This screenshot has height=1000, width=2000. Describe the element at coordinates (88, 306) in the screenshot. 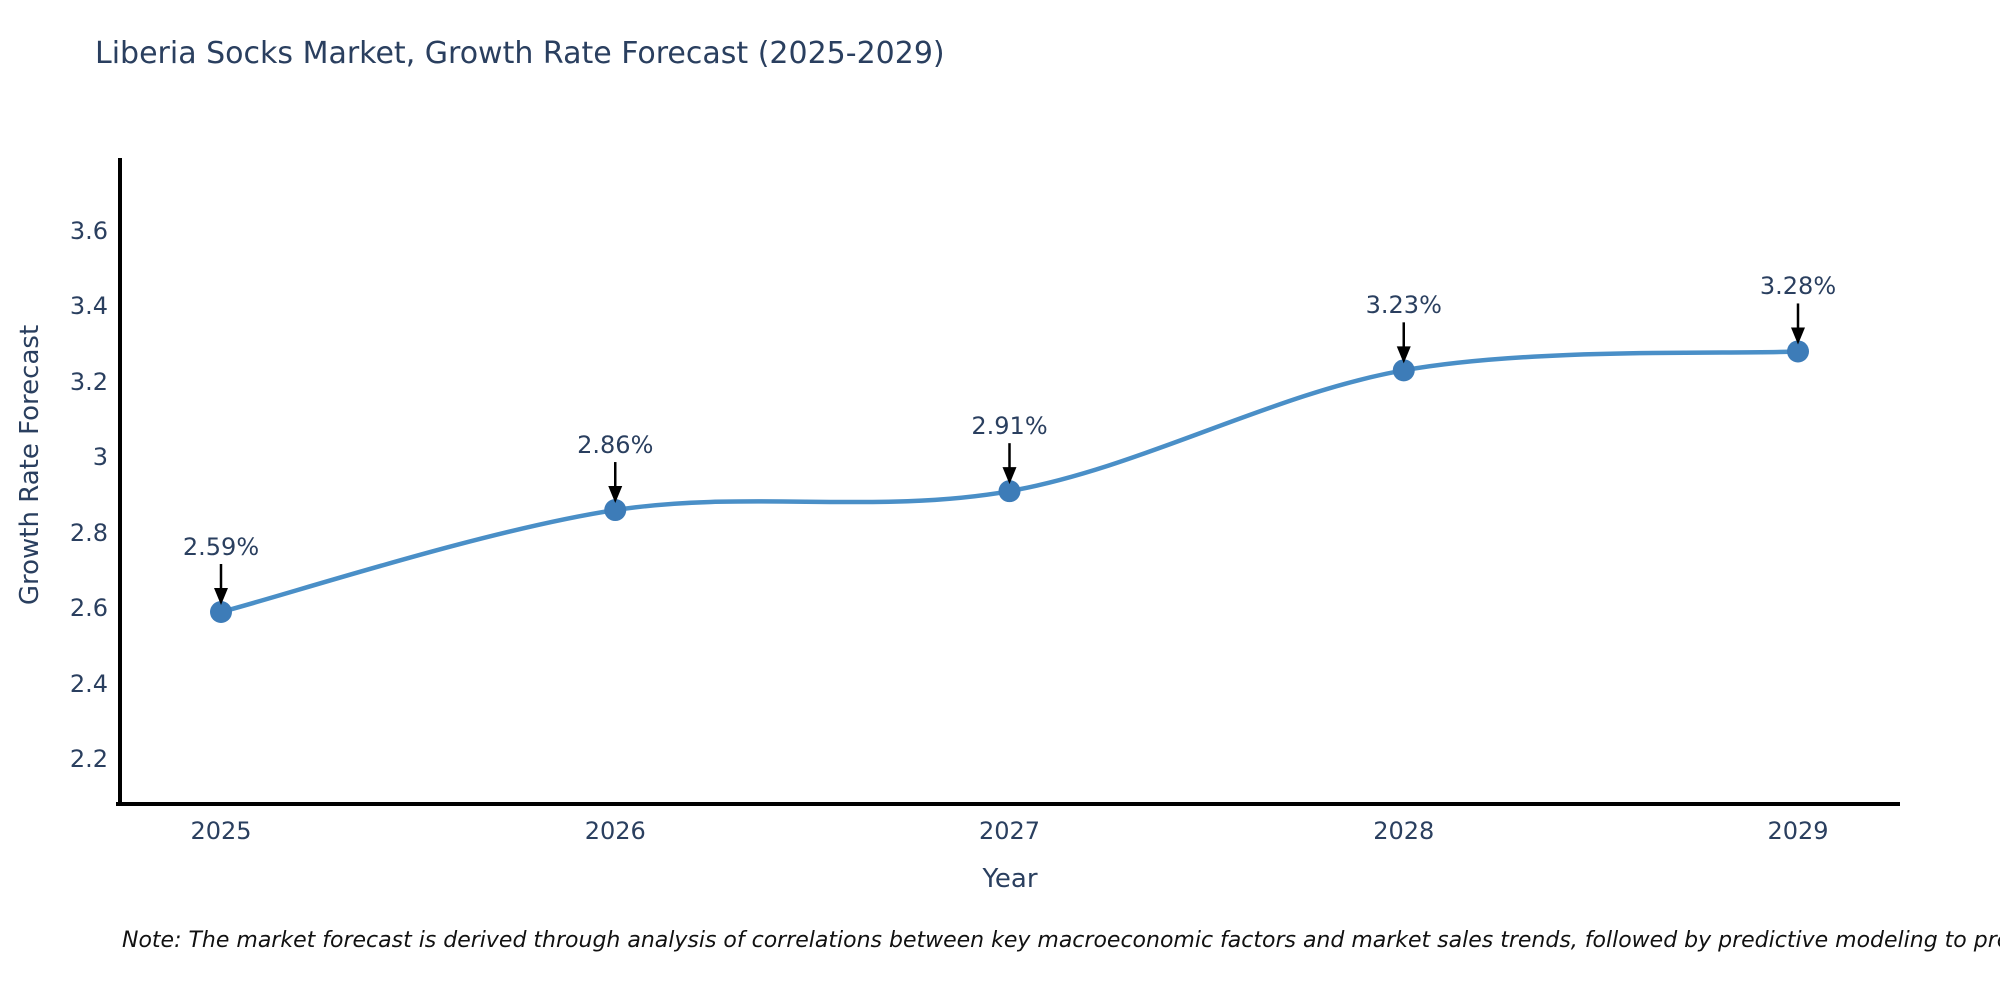

I see `y-tick-label: 3.4` at that location.